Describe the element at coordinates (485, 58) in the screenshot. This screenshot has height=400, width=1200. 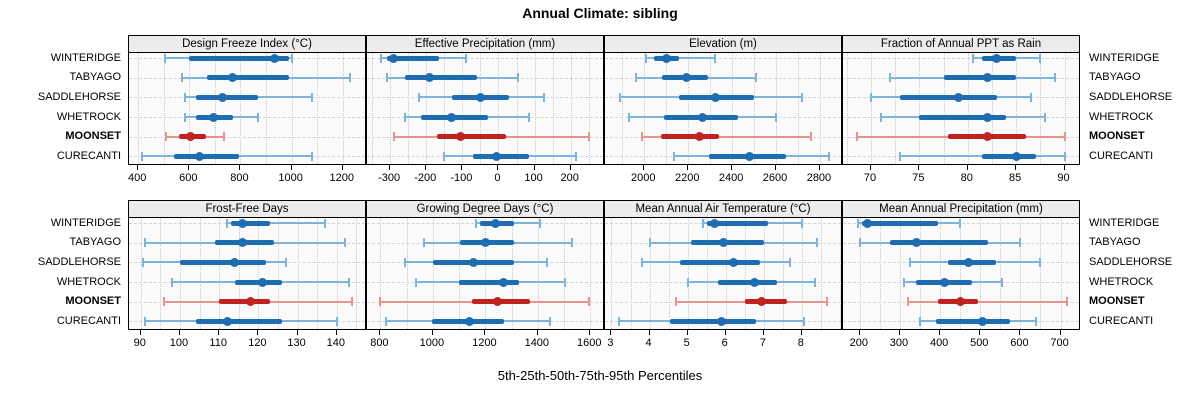
I see `horizontal-gridline` at that location.